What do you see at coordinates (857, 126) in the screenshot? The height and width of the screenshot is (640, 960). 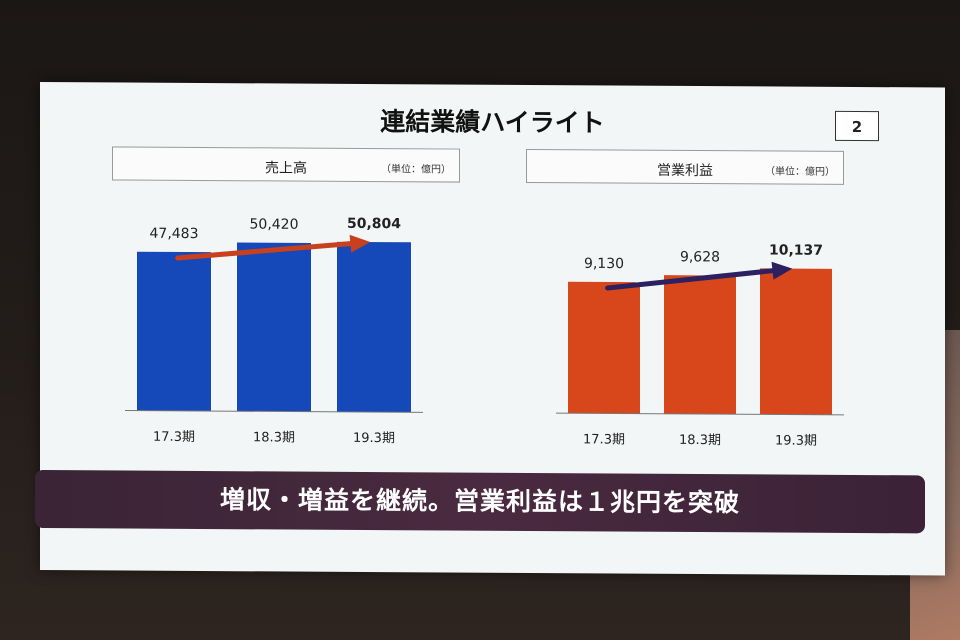 I see `page-number: 2` at bounding box center [857, 126].